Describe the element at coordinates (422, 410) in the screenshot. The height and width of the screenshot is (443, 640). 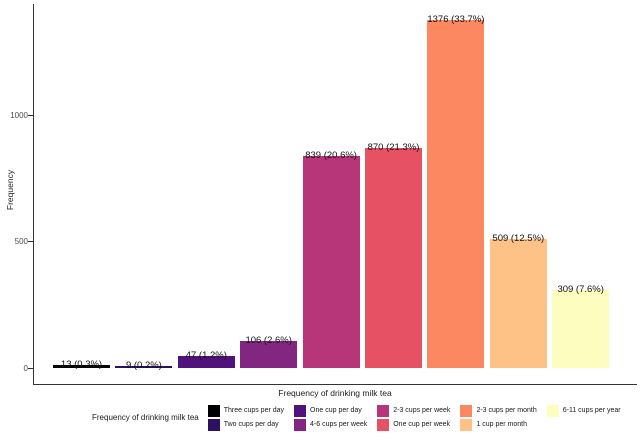
I see `legend-label: 2-3 cups per week` at that location.